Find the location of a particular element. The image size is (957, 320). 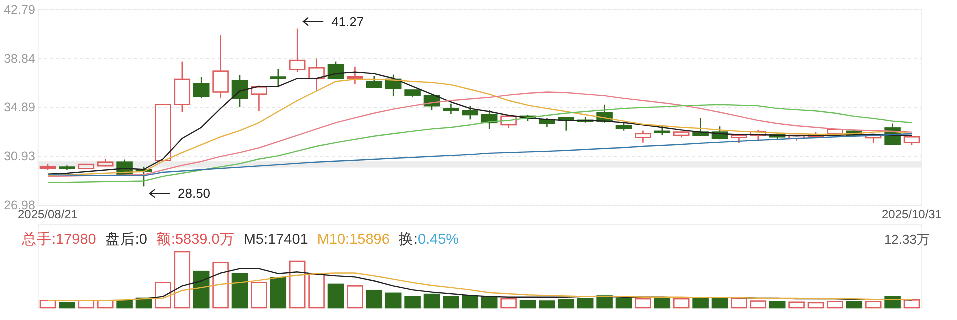

text: 盘后:0 is located at coordinates (126, 239).